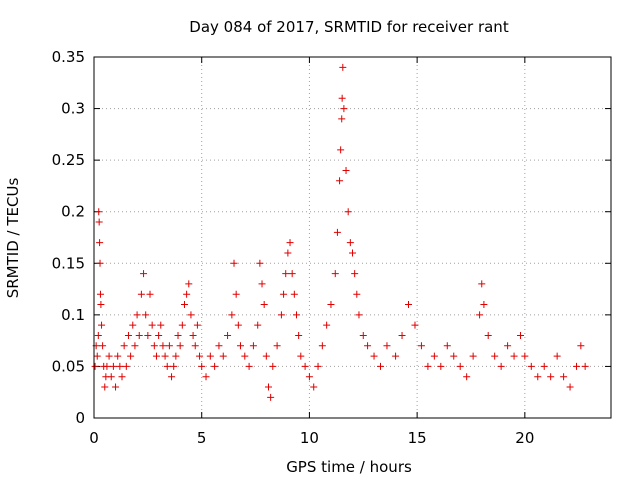 The width and height of the screenshot is (640, 480). Describe the element at coordinates (417, 438) in the screenshot. I see `x-tick-label: 15` at that location.